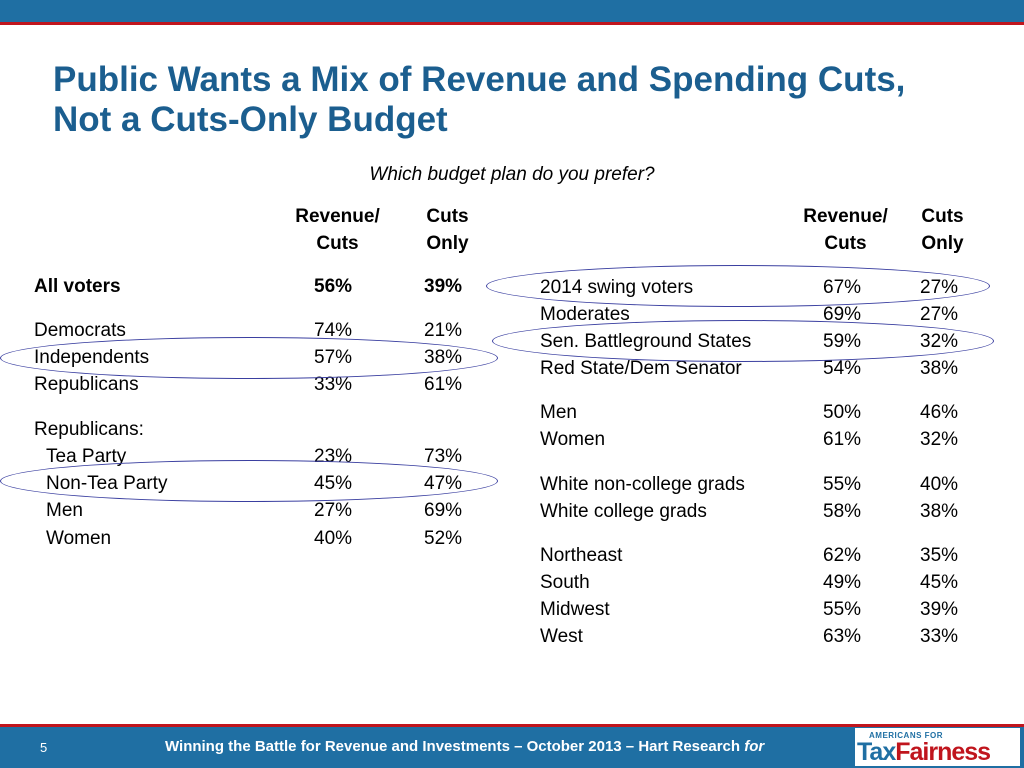 Image resolution: width=1024 pixels, height=768 pixels. Describe the element at coordinates (942, 230) in the screenshot. I see `right-cuts-header: Cuts Only` at that location.